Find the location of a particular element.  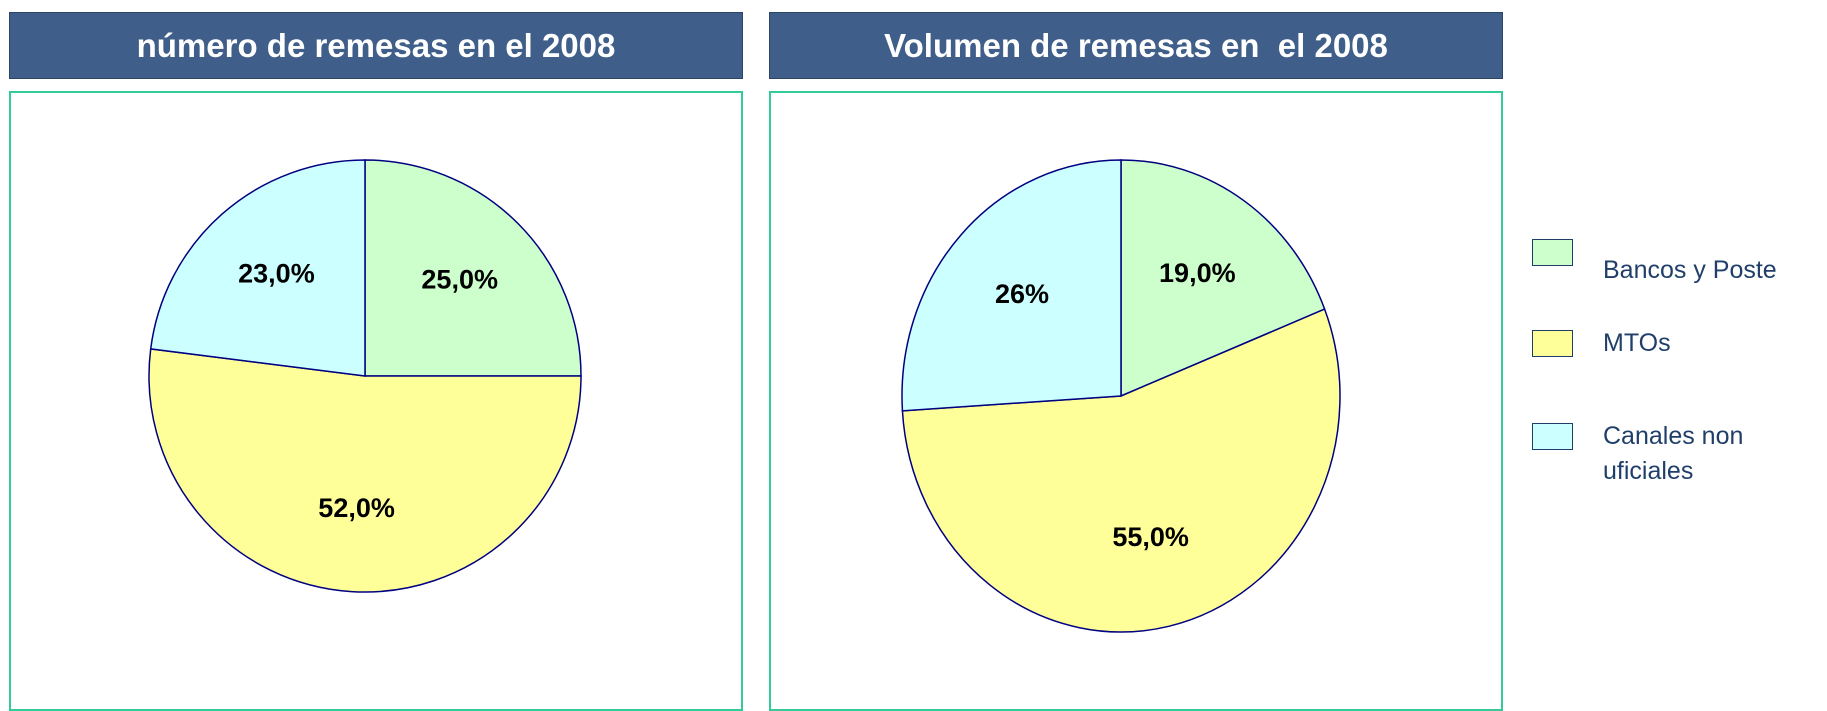

data-label: 55,0% is located at coordinates (1150, 537).